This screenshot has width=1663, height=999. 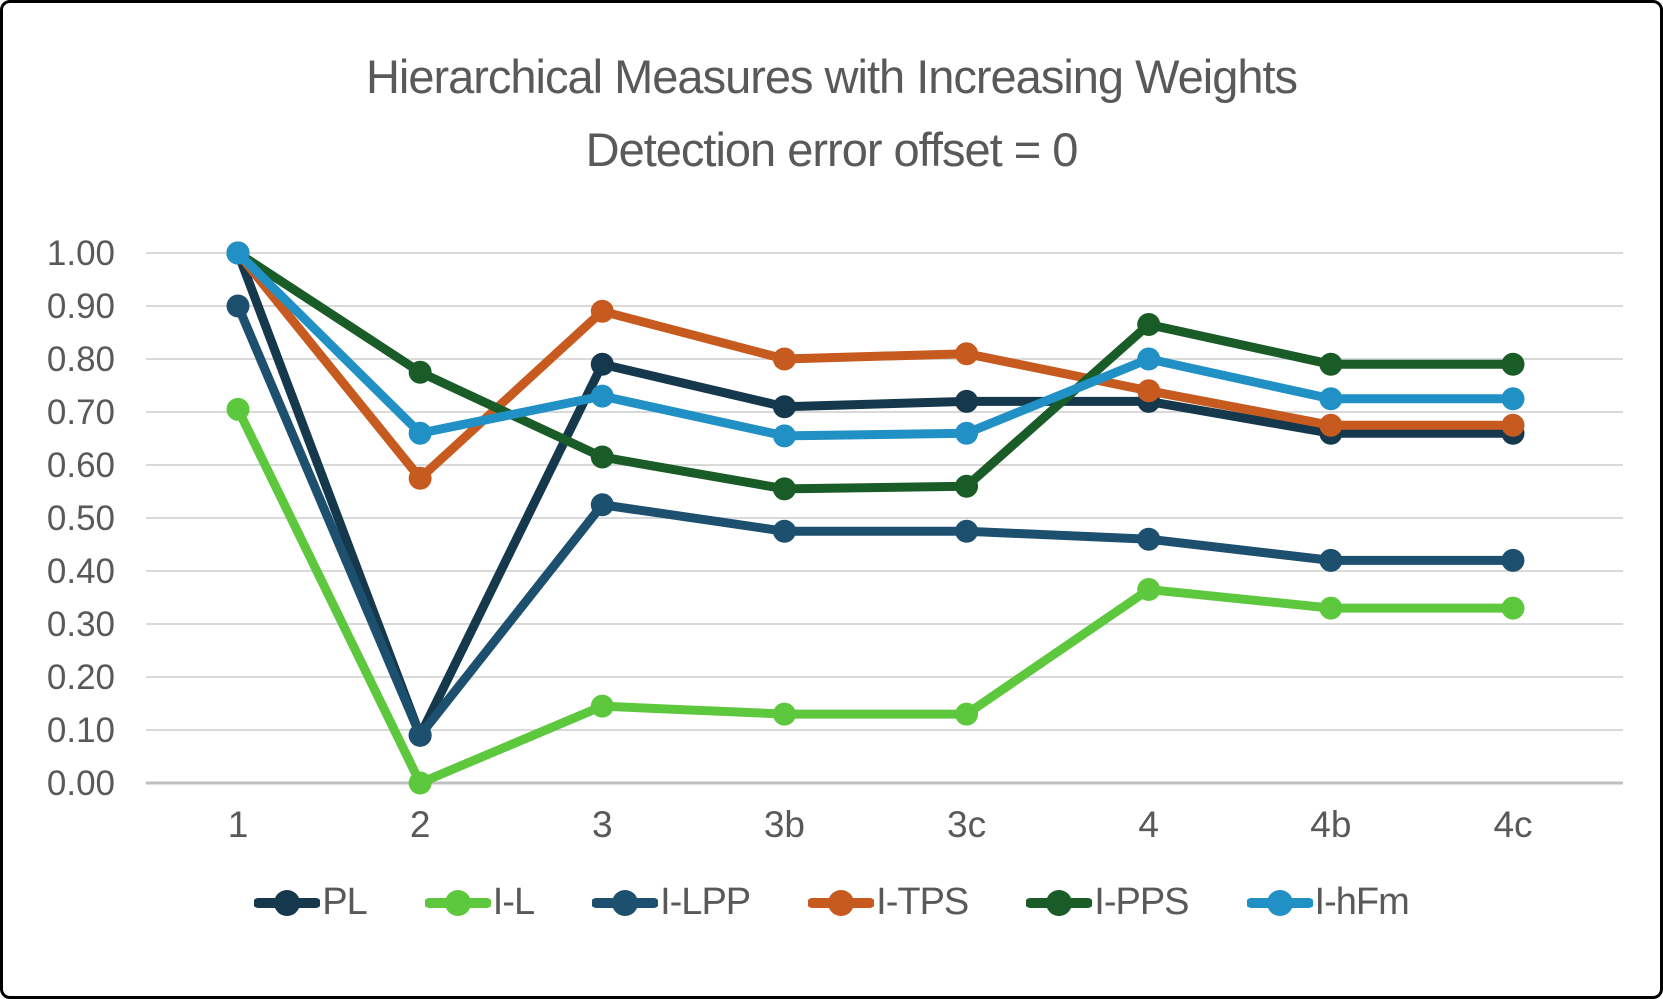 I want to click on data-point-I-PPS-3c, so click(x=967, y=486).